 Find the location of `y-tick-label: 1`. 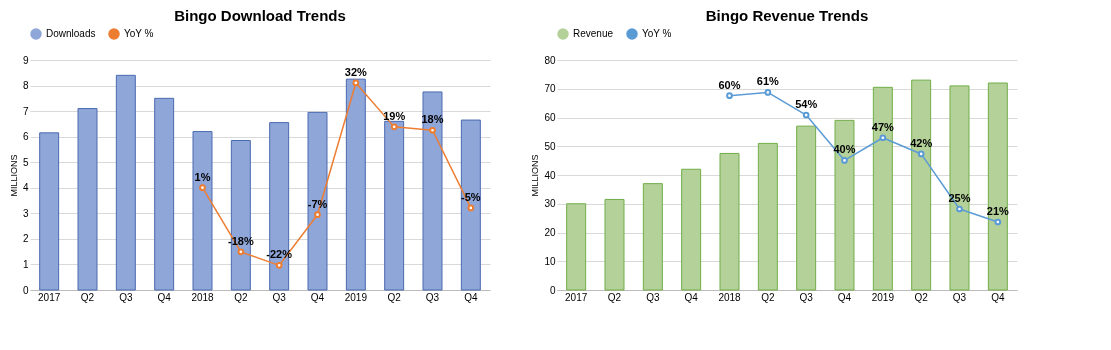

y-tick-label: 1 is located at coordinates (25, 264).